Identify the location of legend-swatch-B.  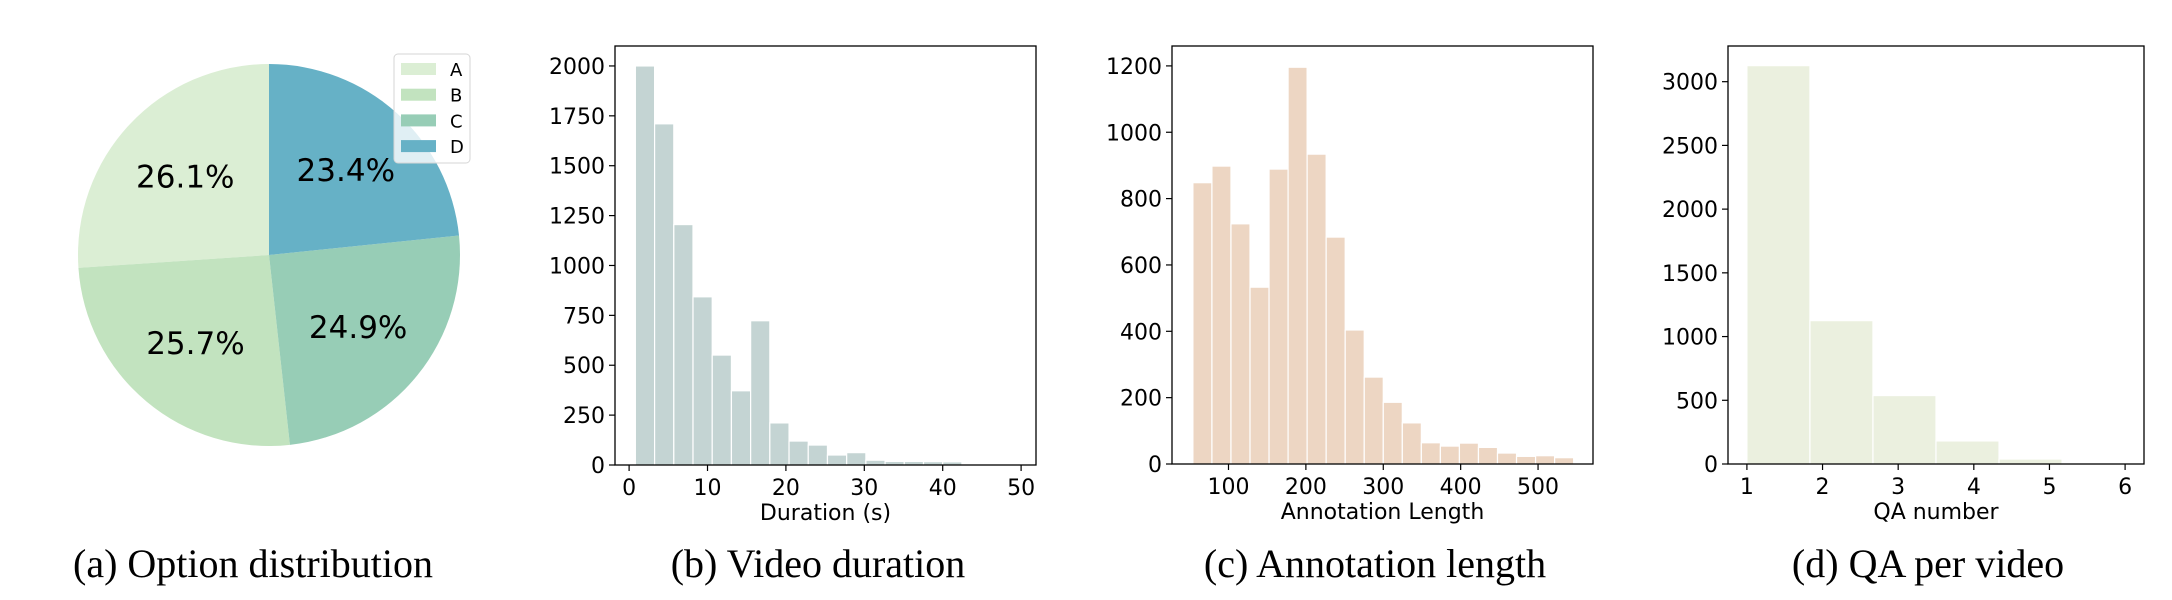
(418, 94).